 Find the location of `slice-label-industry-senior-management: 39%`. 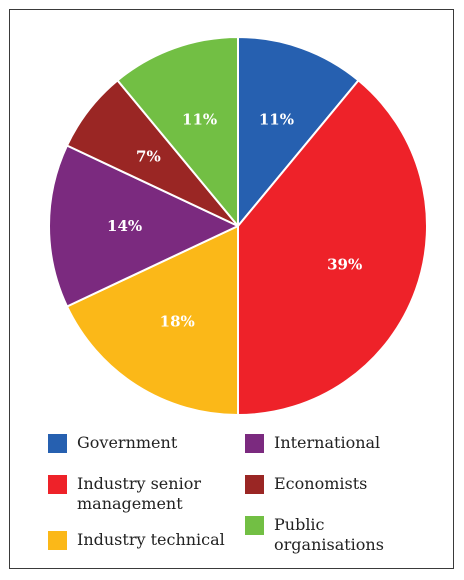

slice-label-industry-senior-management: 39% is located at coordinates (344, 264).